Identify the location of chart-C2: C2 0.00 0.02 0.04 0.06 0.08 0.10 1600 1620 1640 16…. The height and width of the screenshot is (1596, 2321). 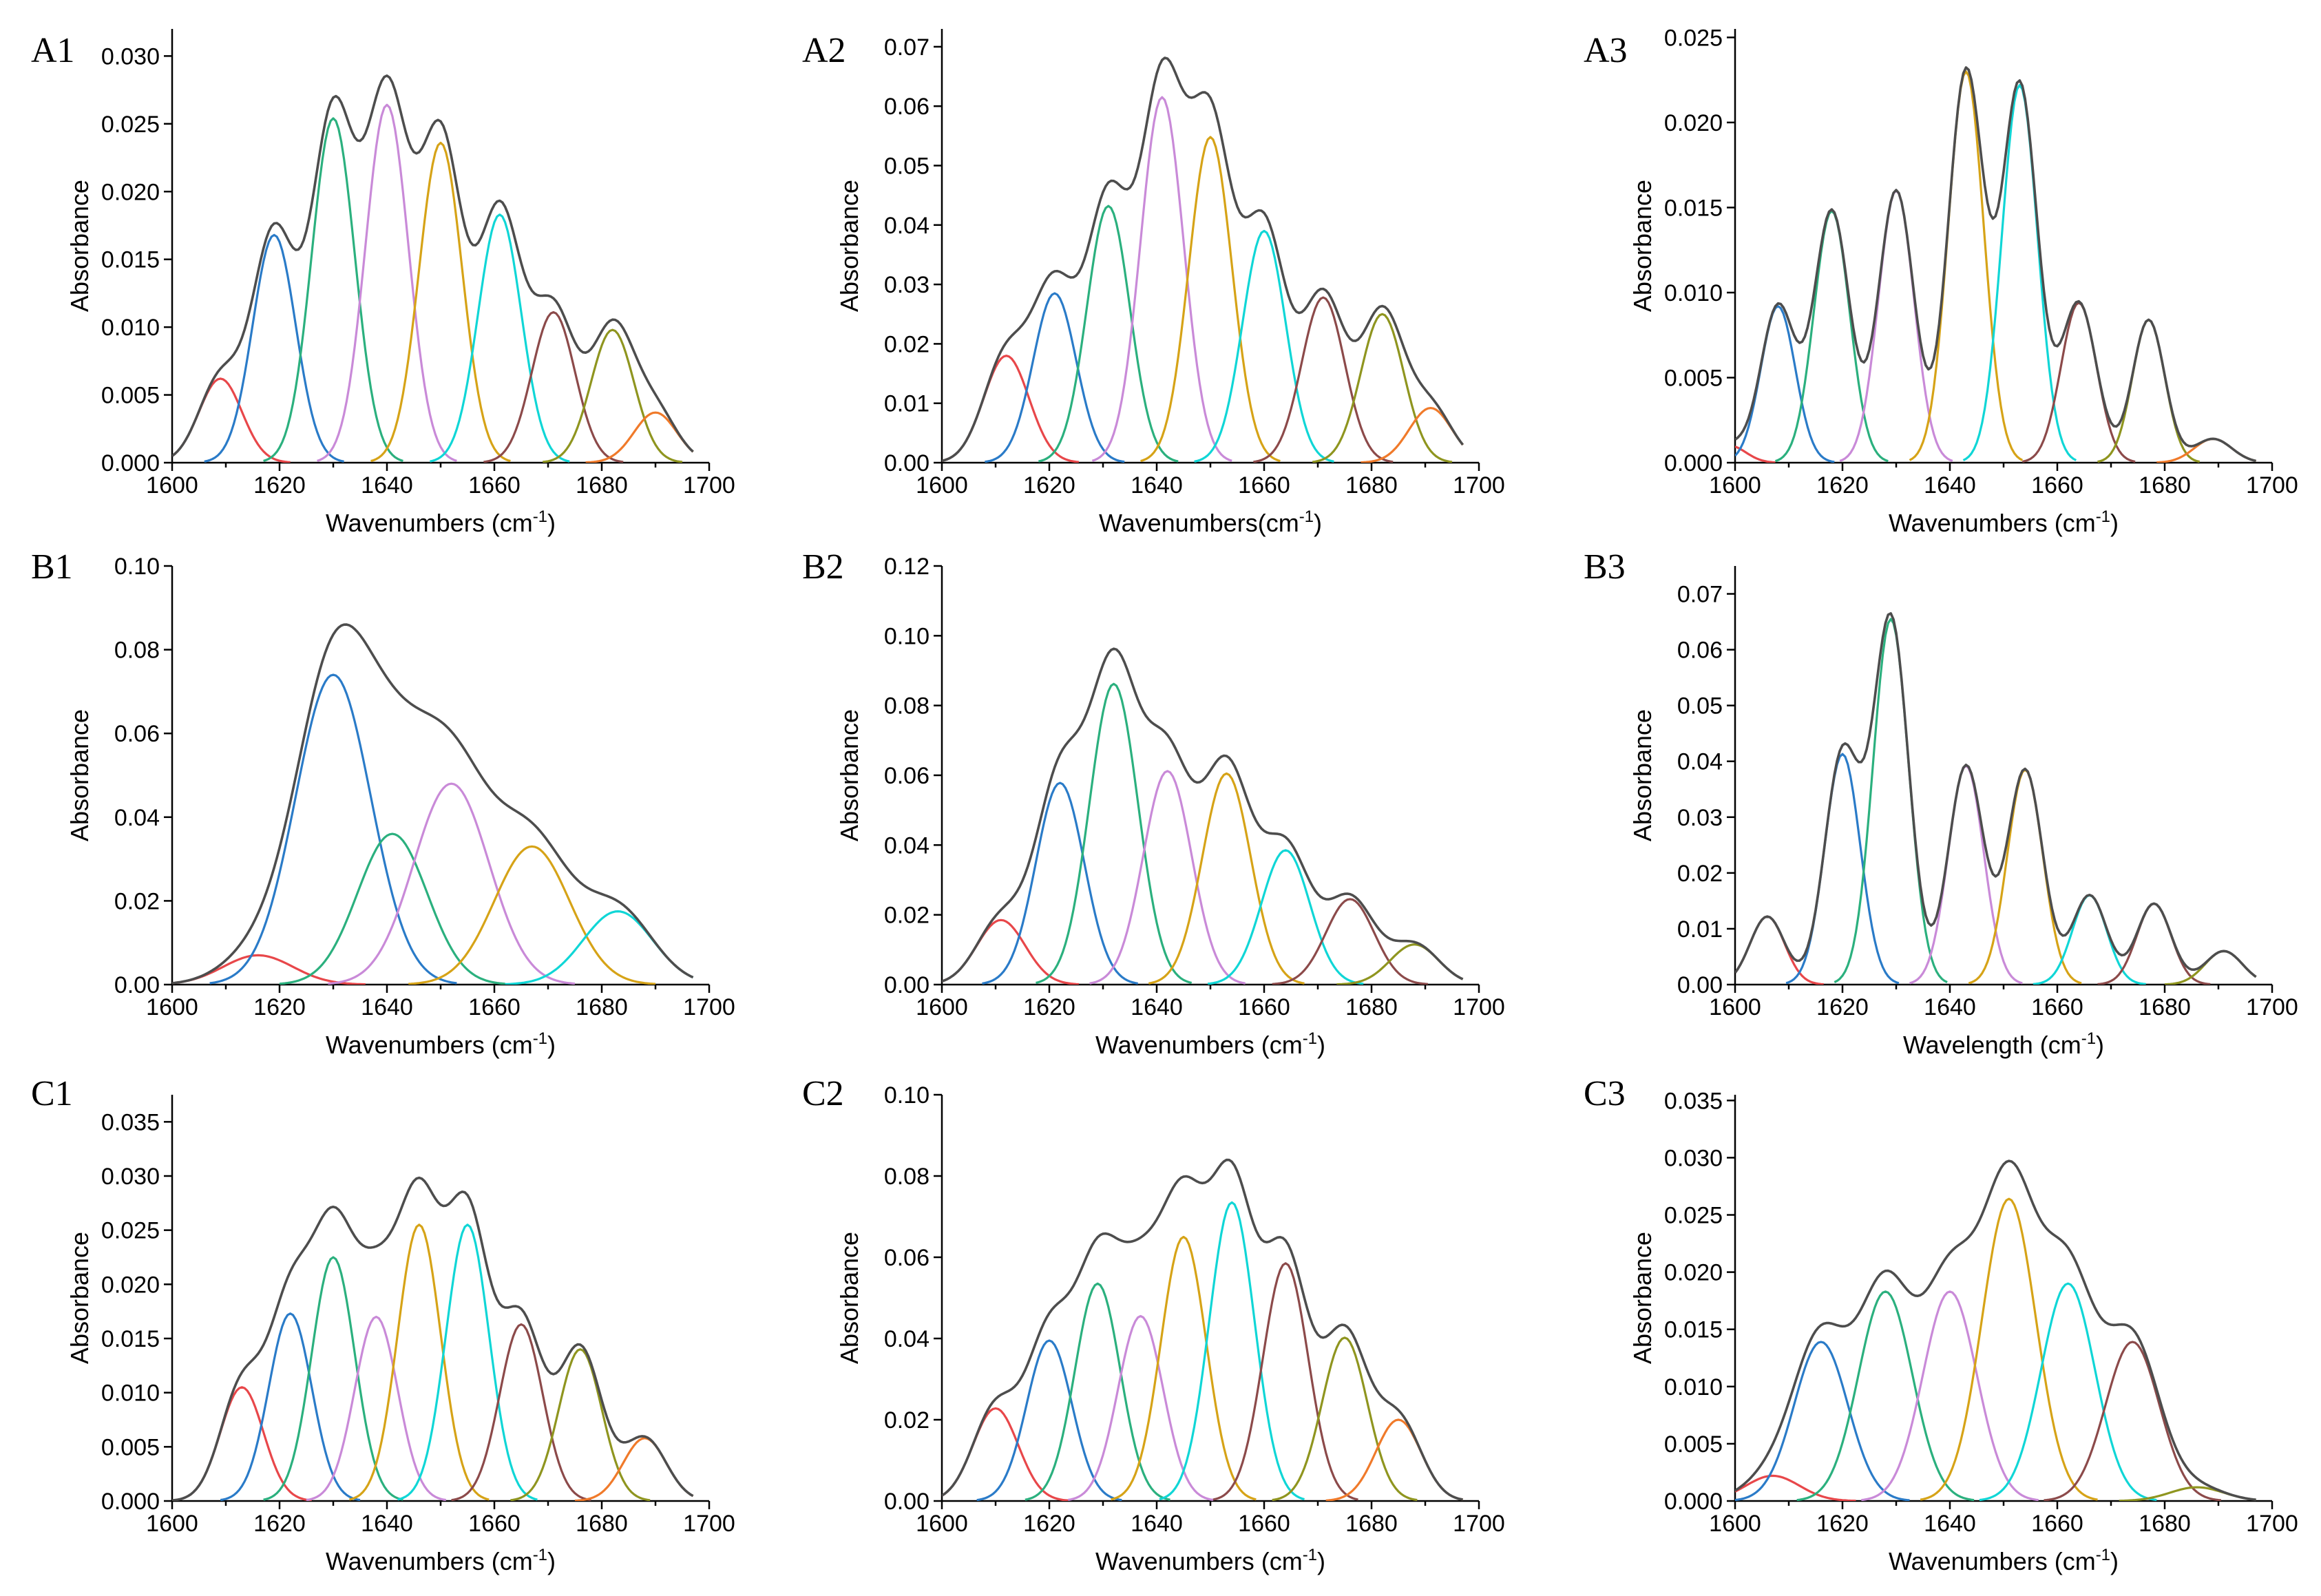
(1153, 1324).